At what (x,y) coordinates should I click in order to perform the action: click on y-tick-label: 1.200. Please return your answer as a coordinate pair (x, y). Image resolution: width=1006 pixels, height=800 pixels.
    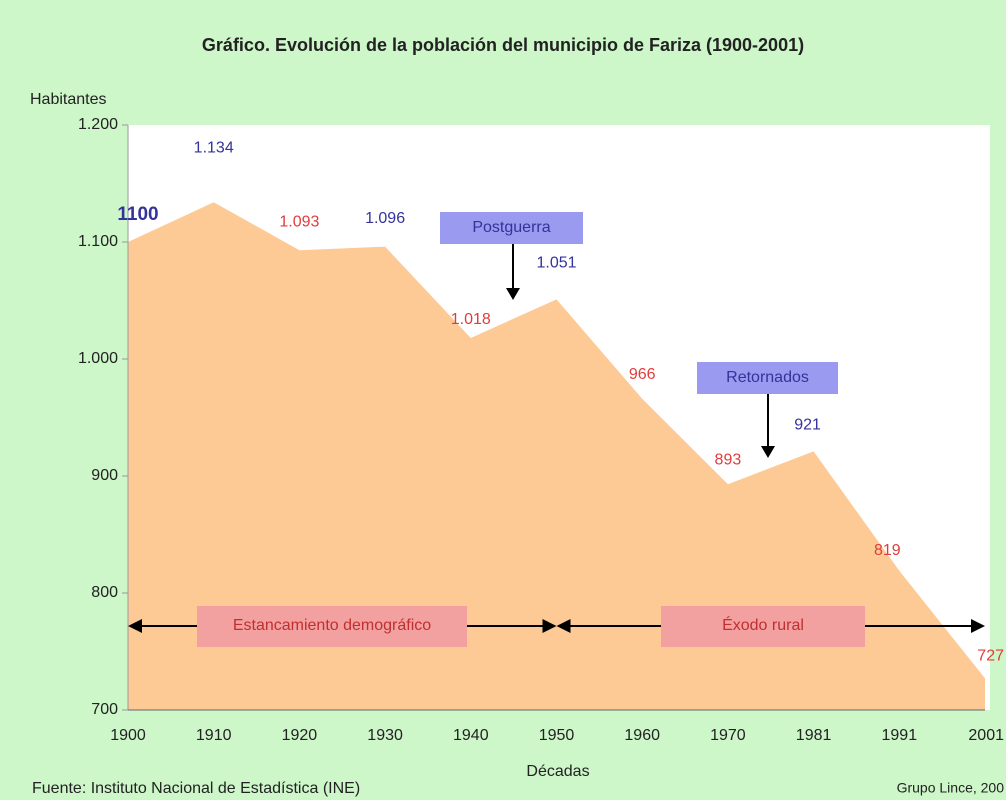
    Looking at the image, I should click on (98, 124).